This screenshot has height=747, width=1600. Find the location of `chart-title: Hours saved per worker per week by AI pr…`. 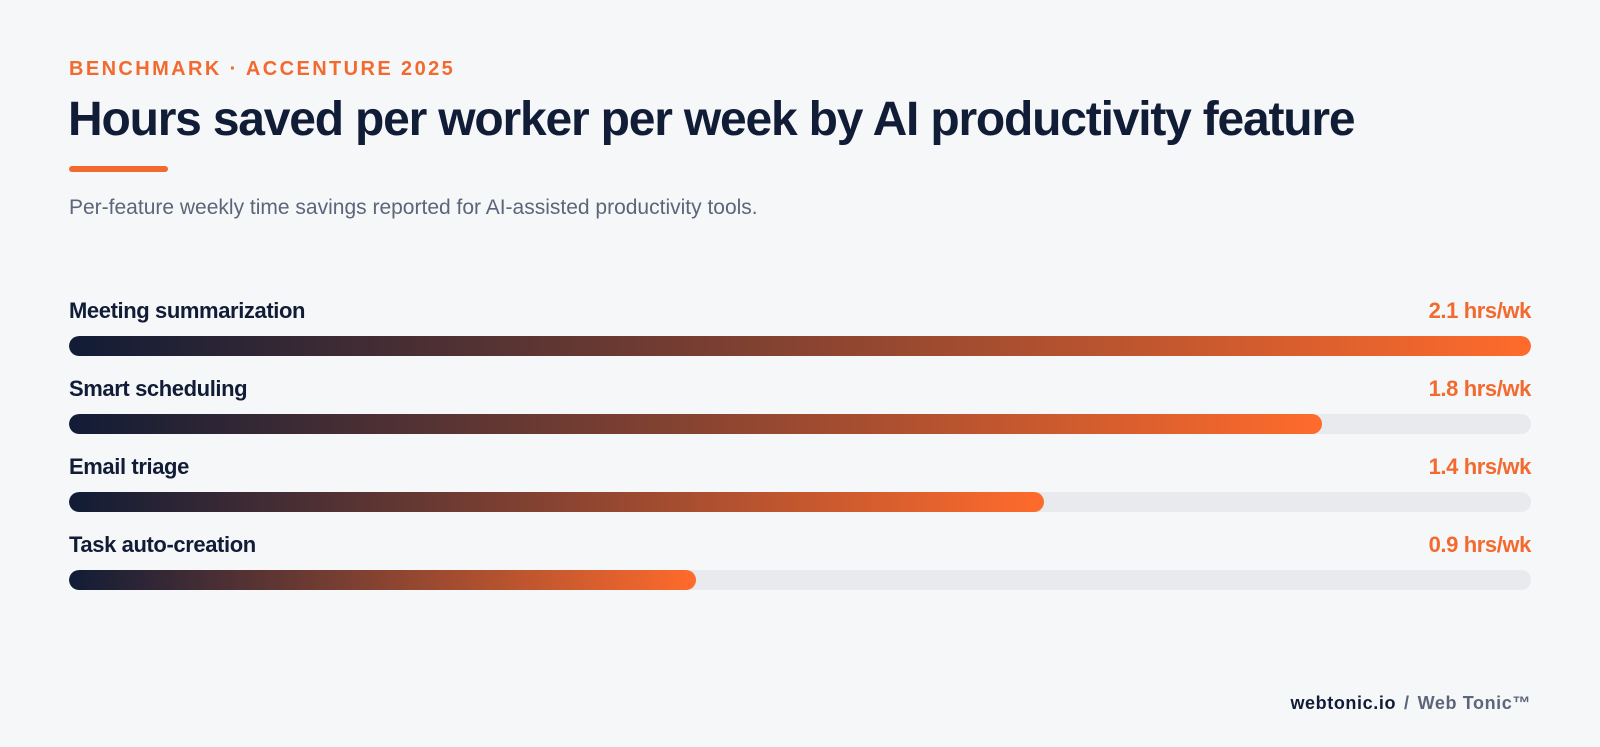

chart-title: Hours saved per worker per week by AI pr… is located at coordinates (712, 119).